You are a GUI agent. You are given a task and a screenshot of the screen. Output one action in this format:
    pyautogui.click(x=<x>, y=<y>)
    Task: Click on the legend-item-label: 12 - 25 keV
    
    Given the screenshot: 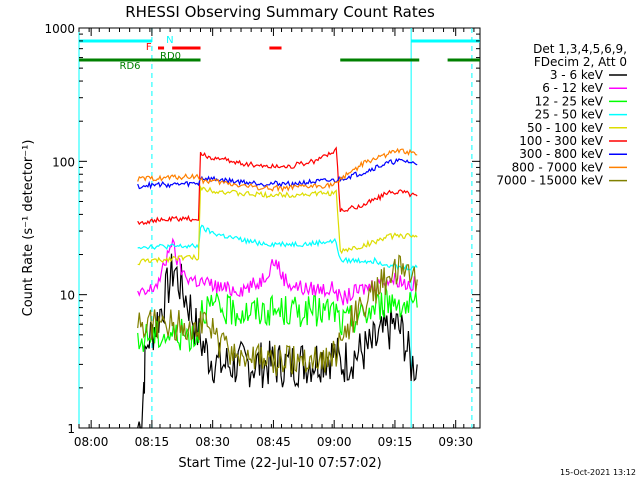 What is the action you would take?
    pyautogui.click(x=569, y=101)
    